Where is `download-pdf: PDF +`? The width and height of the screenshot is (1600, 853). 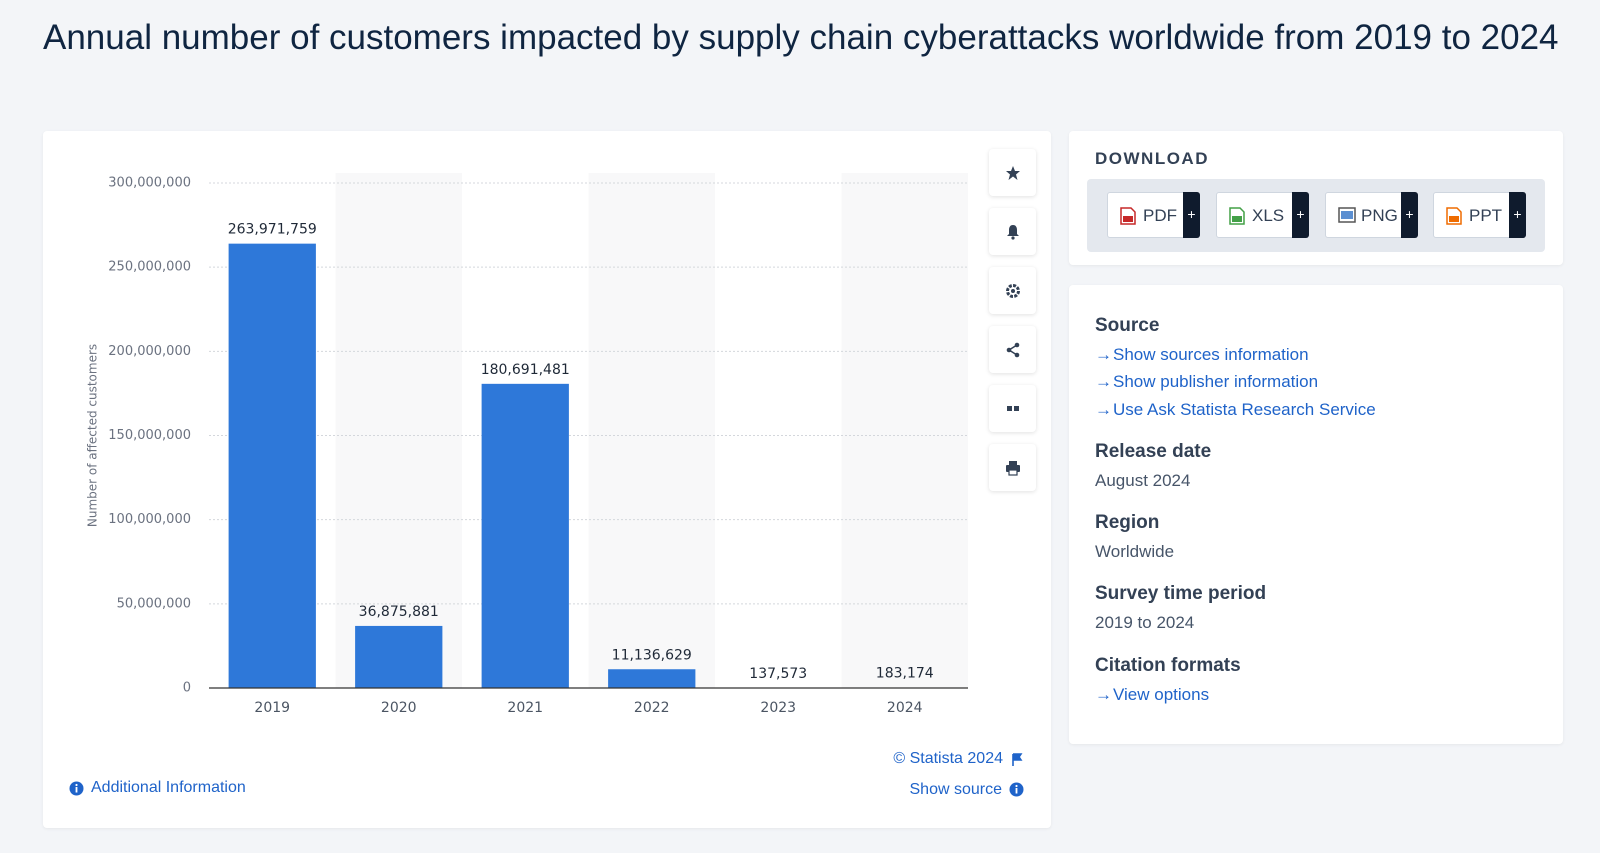 download-pdf: PDF + is located at coordinates (1153, 215).